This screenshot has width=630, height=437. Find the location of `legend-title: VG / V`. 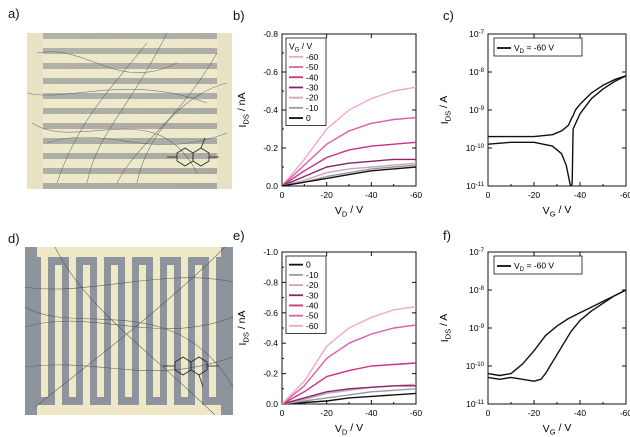

legend-title: VG / V is located at coordinates (301, 47).